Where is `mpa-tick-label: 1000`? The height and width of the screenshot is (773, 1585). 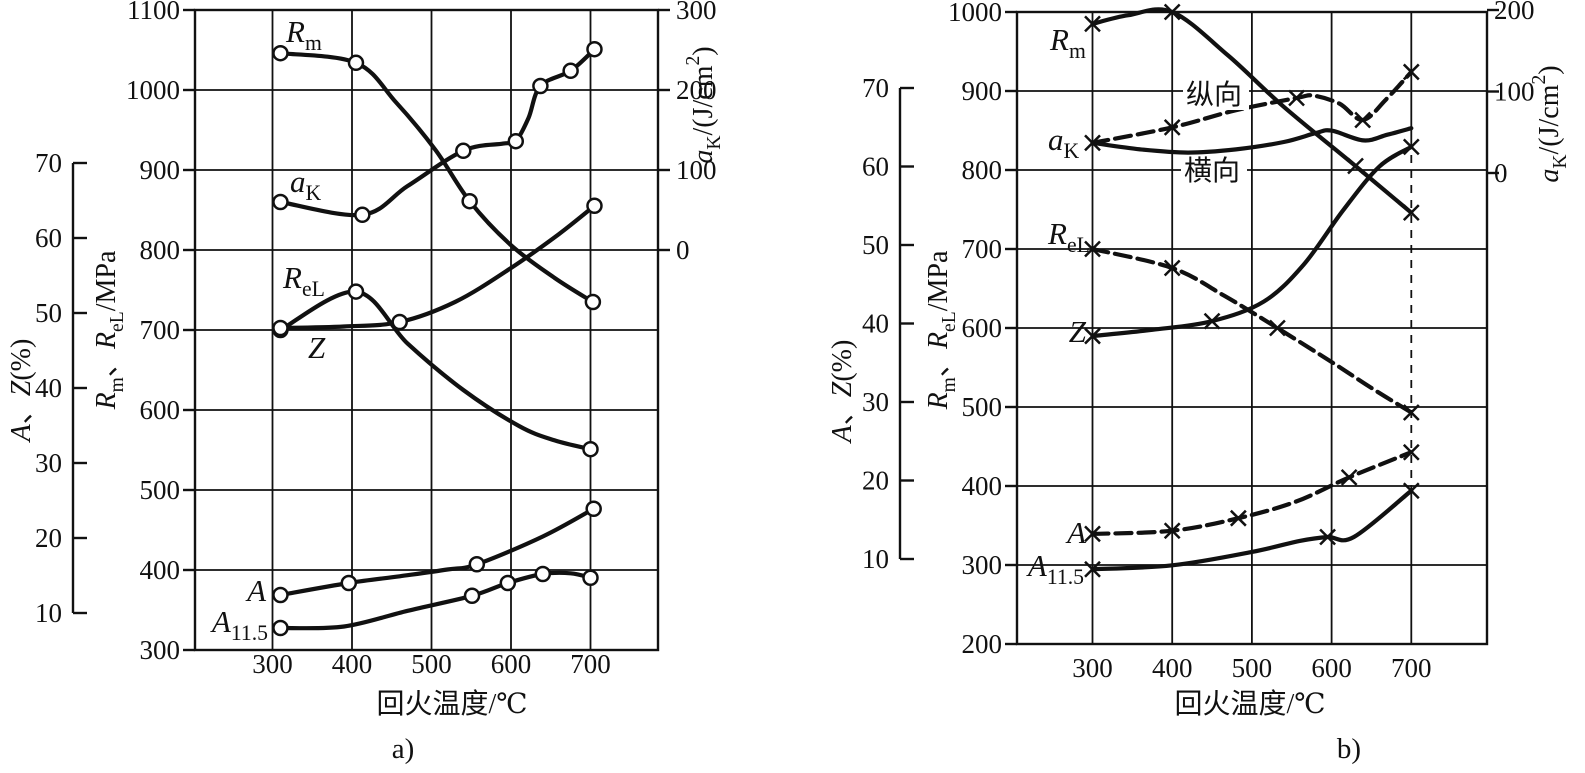
mpa-tick-label: 1000 is located at coordinates (153, 90).